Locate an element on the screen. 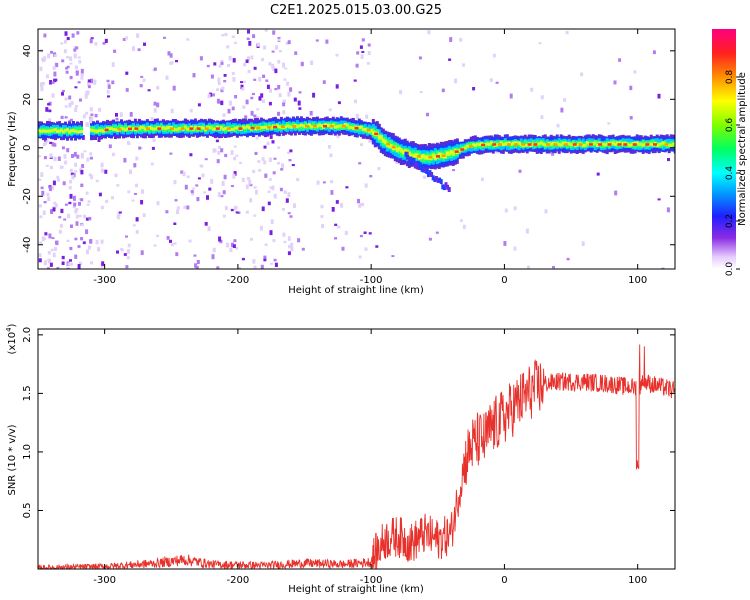 The image size is (750, 600). colorbar-label: Normalized spectral amplitude is located at coordinates (742, 149).